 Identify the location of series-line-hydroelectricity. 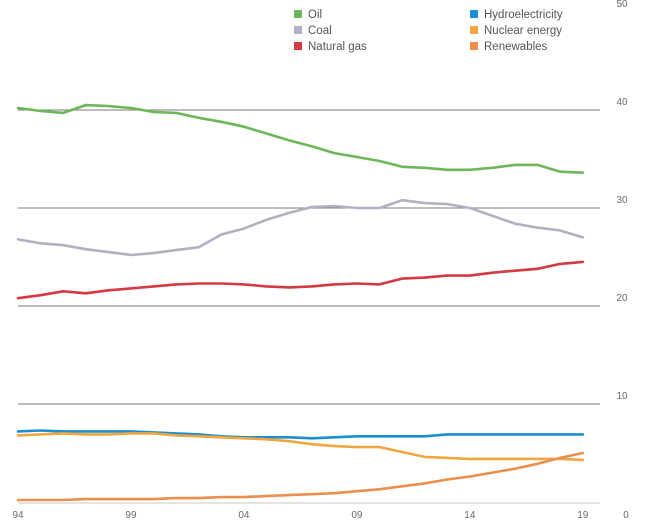
(300, 434).